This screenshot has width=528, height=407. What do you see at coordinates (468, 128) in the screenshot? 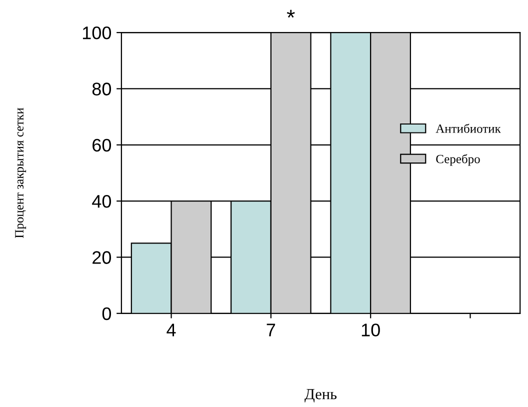
I see `legend-label: Антибиотик` at bounding box center [468, 128].